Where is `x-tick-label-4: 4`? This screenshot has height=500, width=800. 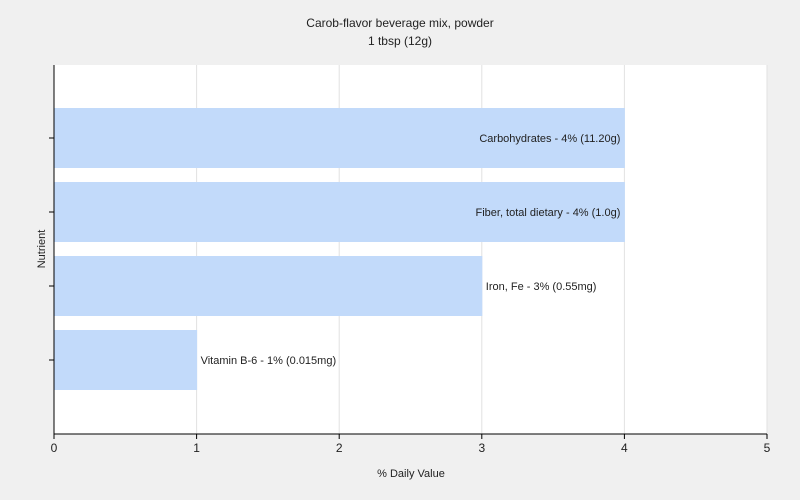
x-tick-label-4: 4 is located at coordinates (624, 448).